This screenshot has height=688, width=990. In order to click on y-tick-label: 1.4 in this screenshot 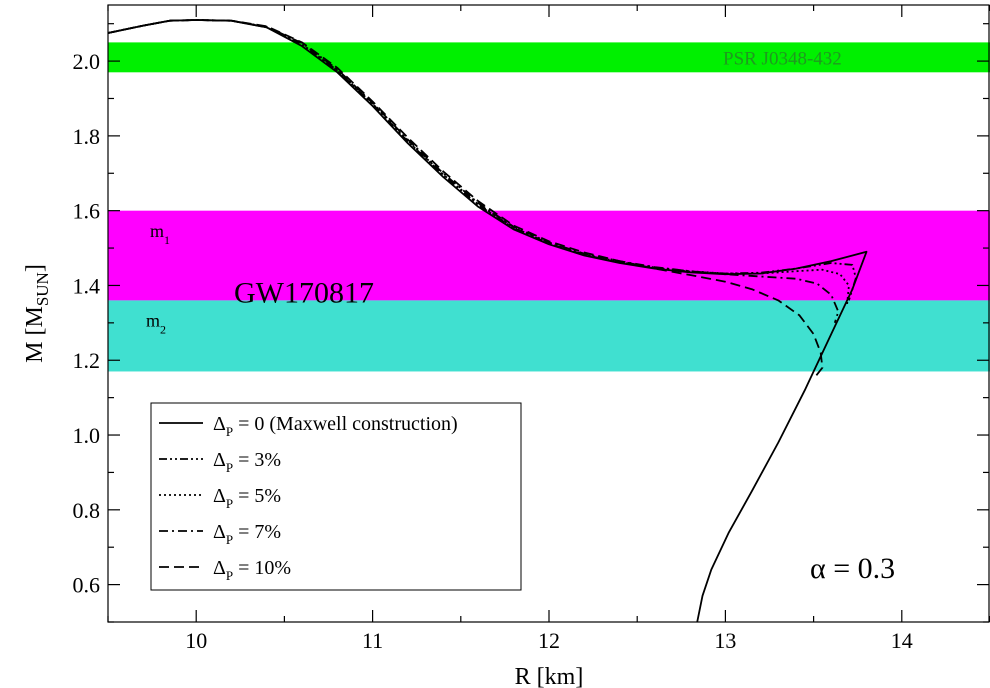, I will do `click(87, 285)`.